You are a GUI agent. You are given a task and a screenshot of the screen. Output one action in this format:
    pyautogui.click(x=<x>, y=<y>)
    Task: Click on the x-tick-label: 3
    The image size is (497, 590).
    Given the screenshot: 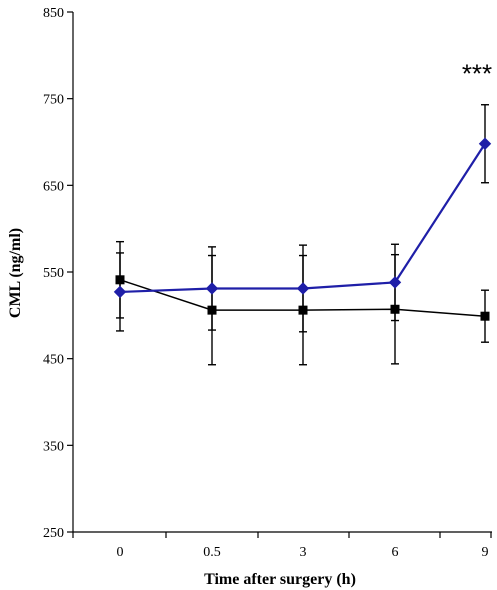 What is the action you would take?
    pyautogui.click(x=303, y=552)
    